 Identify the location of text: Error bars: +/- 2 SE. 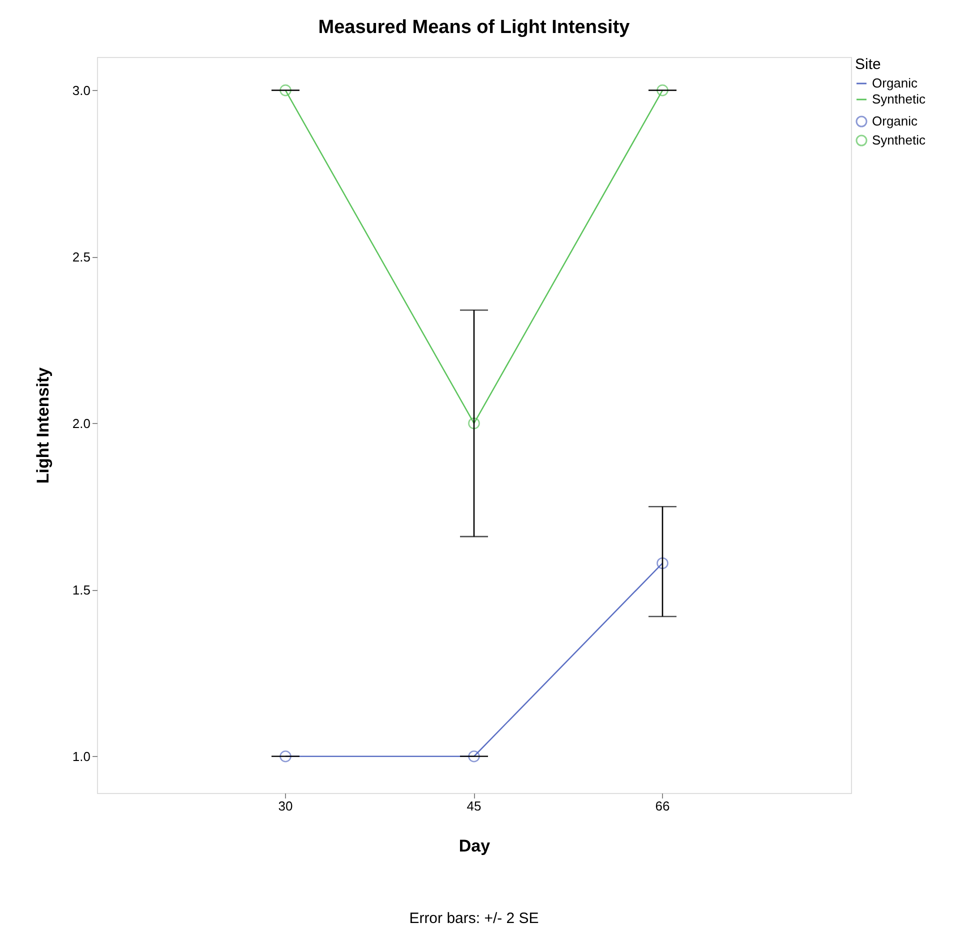
(474, 918).